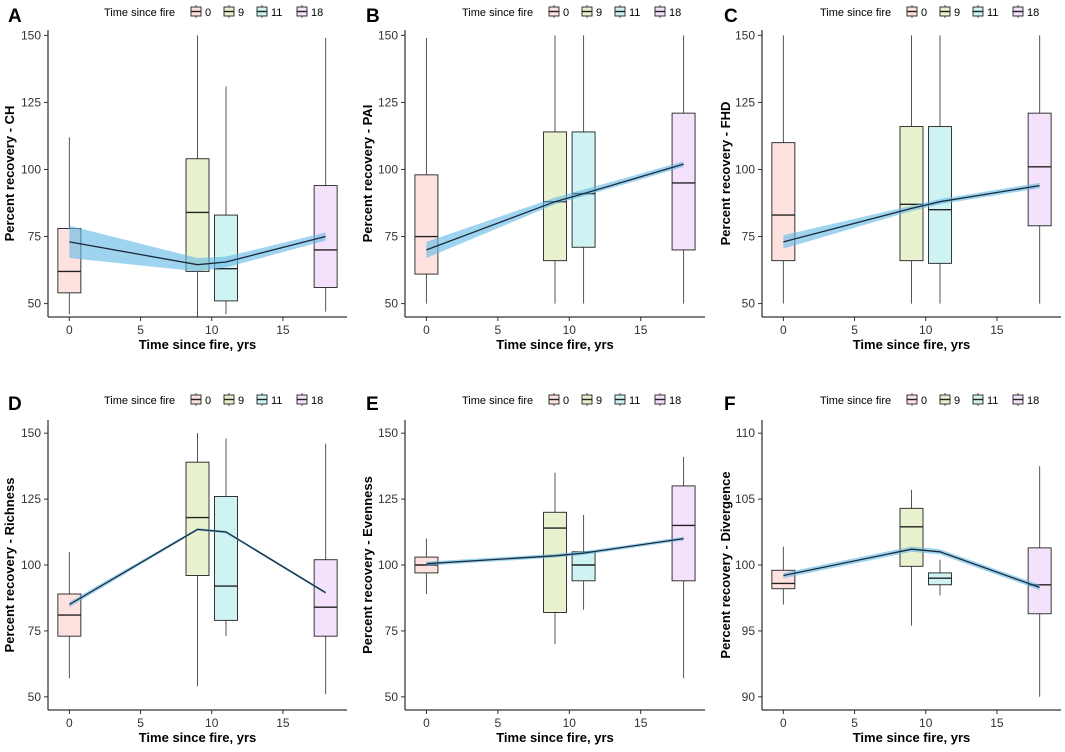 This screenshot has height=752, width=1065. Describe the element at coordinates (139, 13) in the screenshot. I see `legend-title: Time since fire` at that location.